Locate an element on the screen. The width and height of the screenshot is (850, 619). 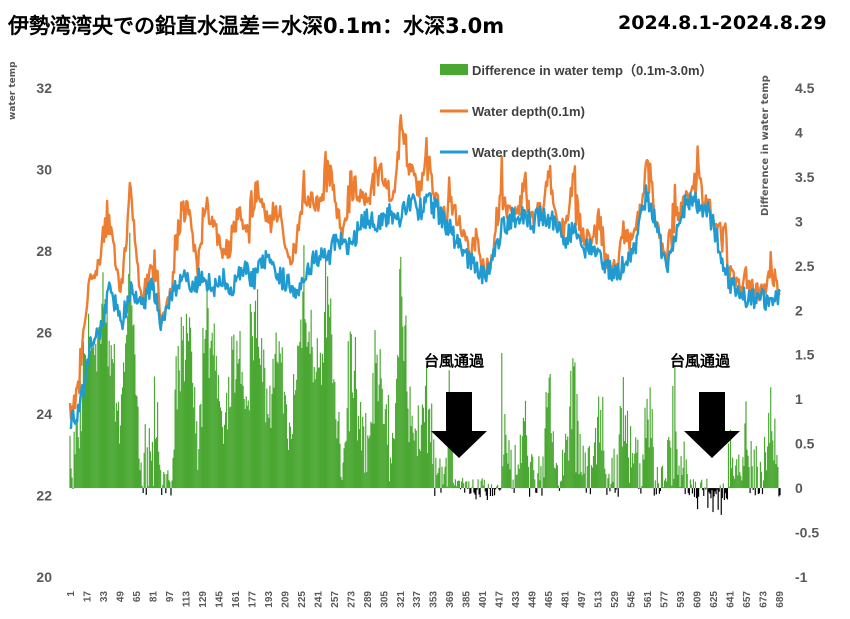
legend-swatch-difference is located at coordinates (454, 69).